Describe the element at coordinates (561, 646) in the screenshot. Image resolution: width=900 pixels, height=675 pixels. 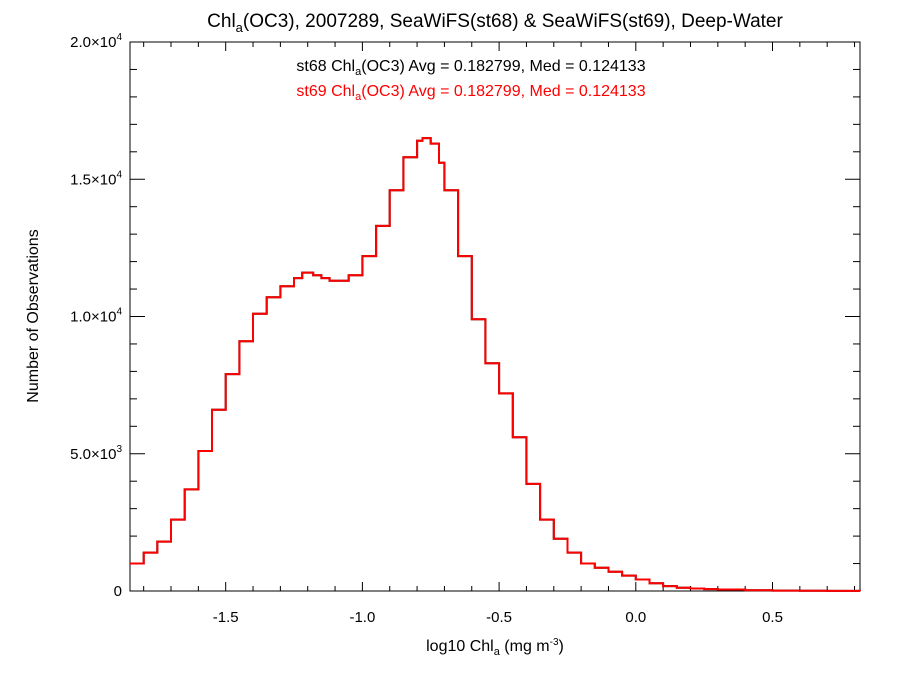
I see `x-axis-label-post: )` at that location.